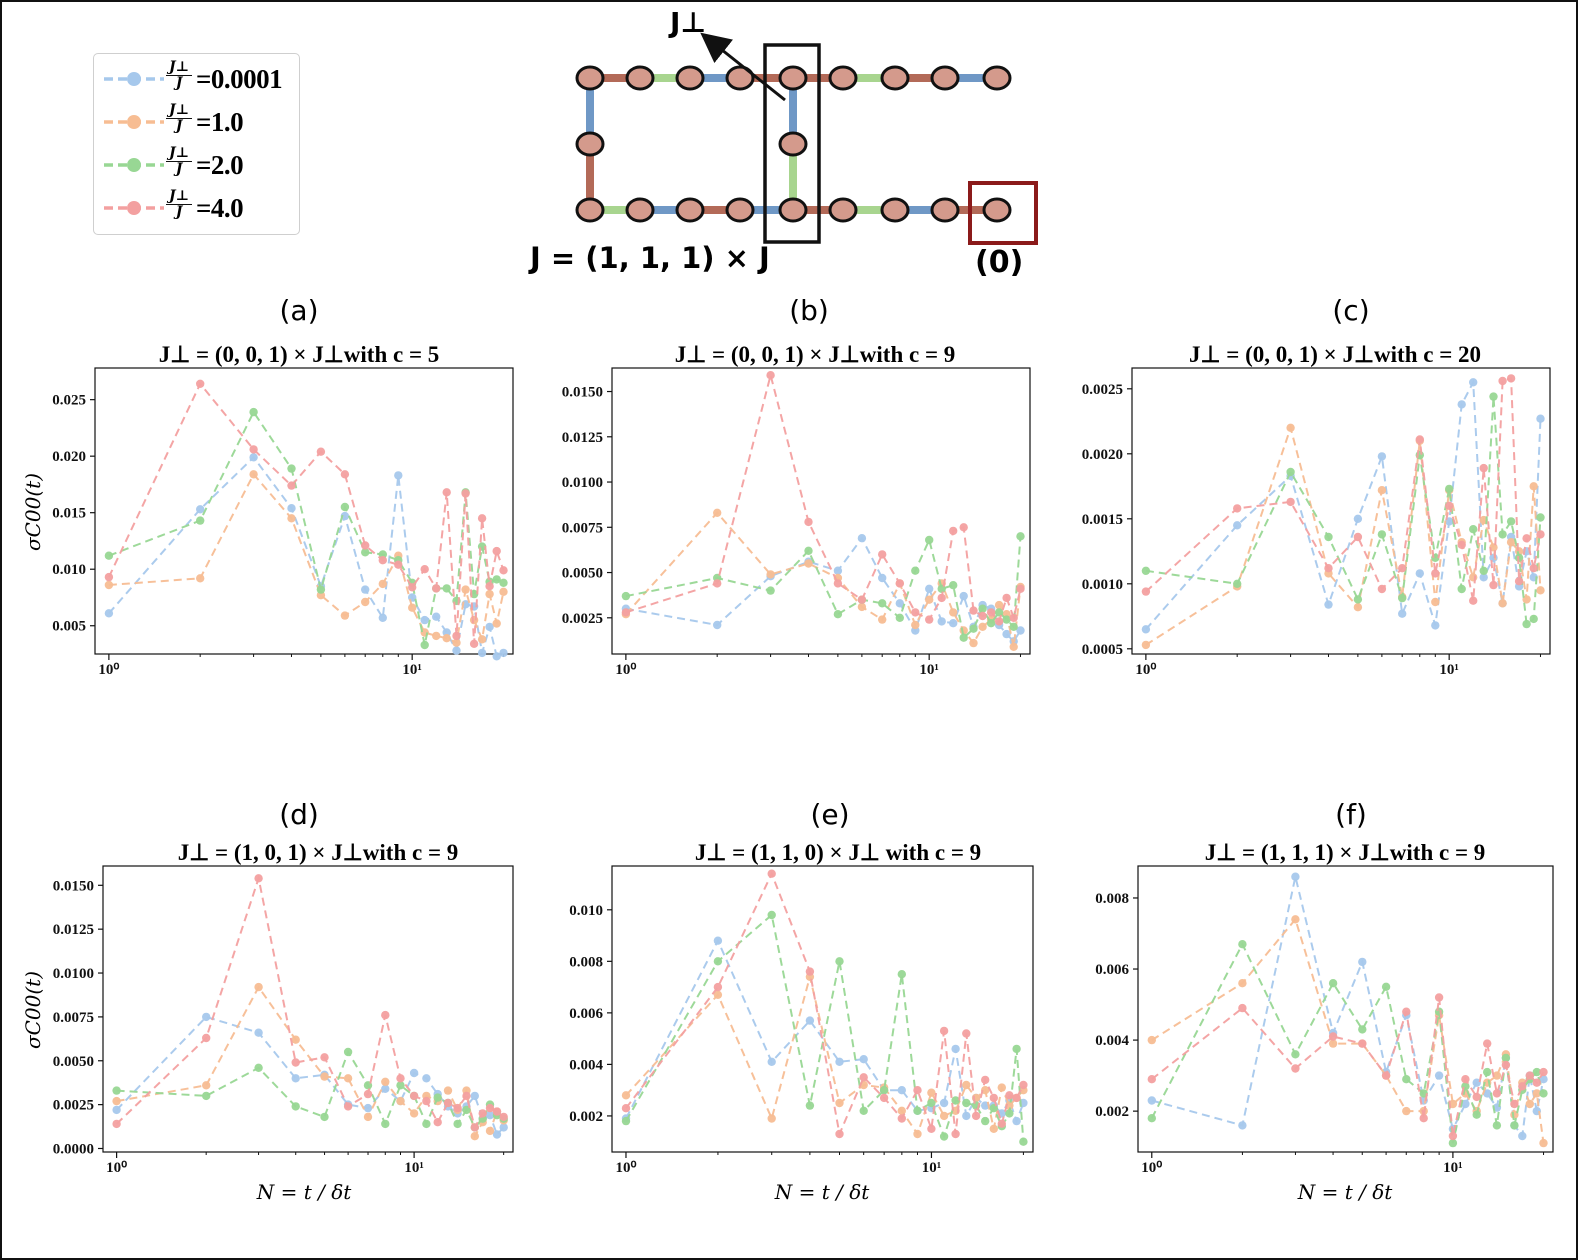 This screenshot has height=1260, width=1578. I want to click on legend-item: J⊥ J =2.0, so click(199, 164).